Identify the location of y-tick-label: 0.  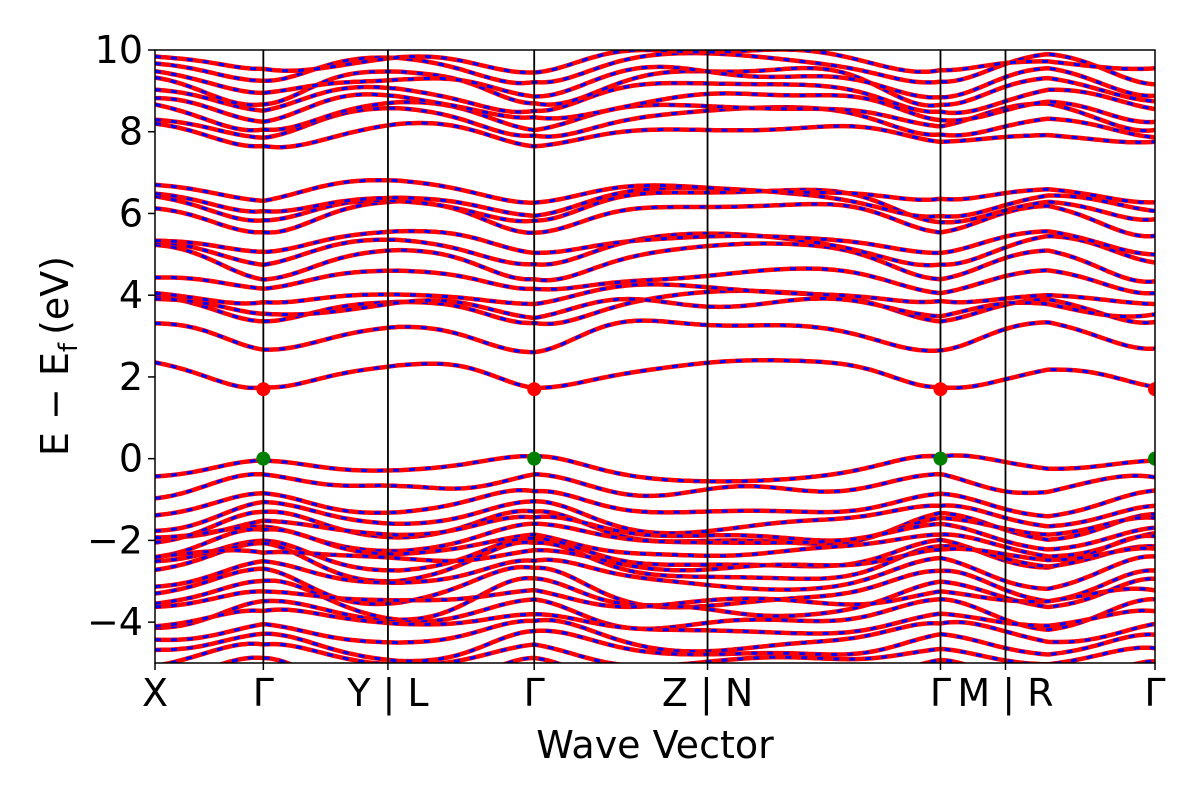
(131, 459).